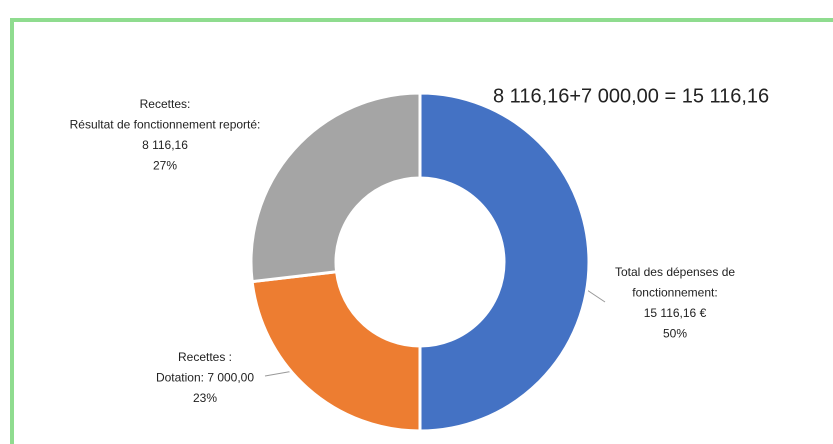 The width and height of the screenshot is (833, 444). What do you see at coordinates (165, 104) in the screenshot?
I see `data-label: Recettes:` at bounding box center [165, 104].